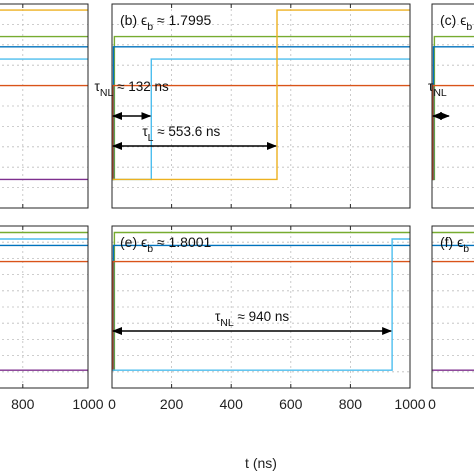 Image resolution: width=474 pixels, height=474 pixels. I want to click on series-line-green, so click(453, 108).